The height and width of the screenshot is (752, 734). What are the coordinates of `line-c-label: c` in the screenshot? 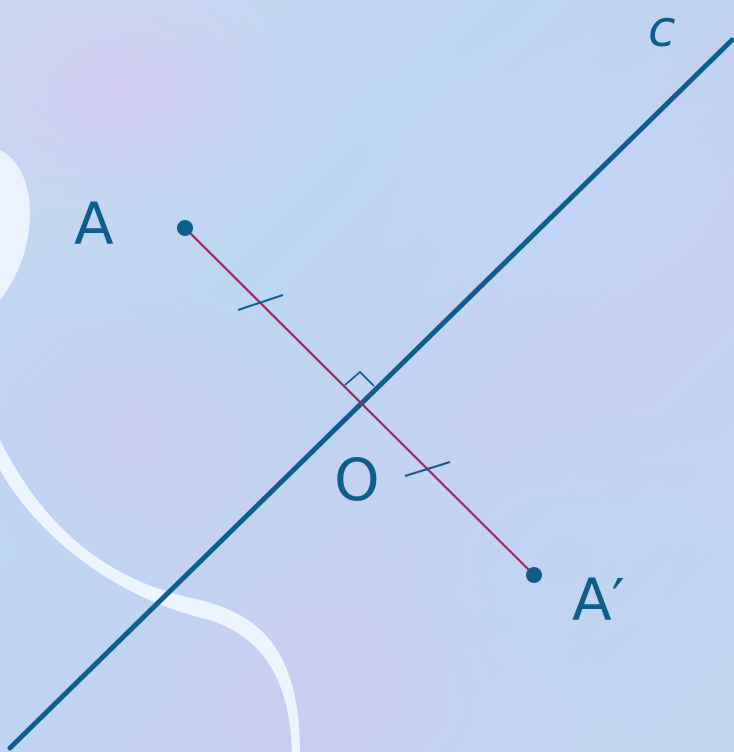 It's located at (662, 29).